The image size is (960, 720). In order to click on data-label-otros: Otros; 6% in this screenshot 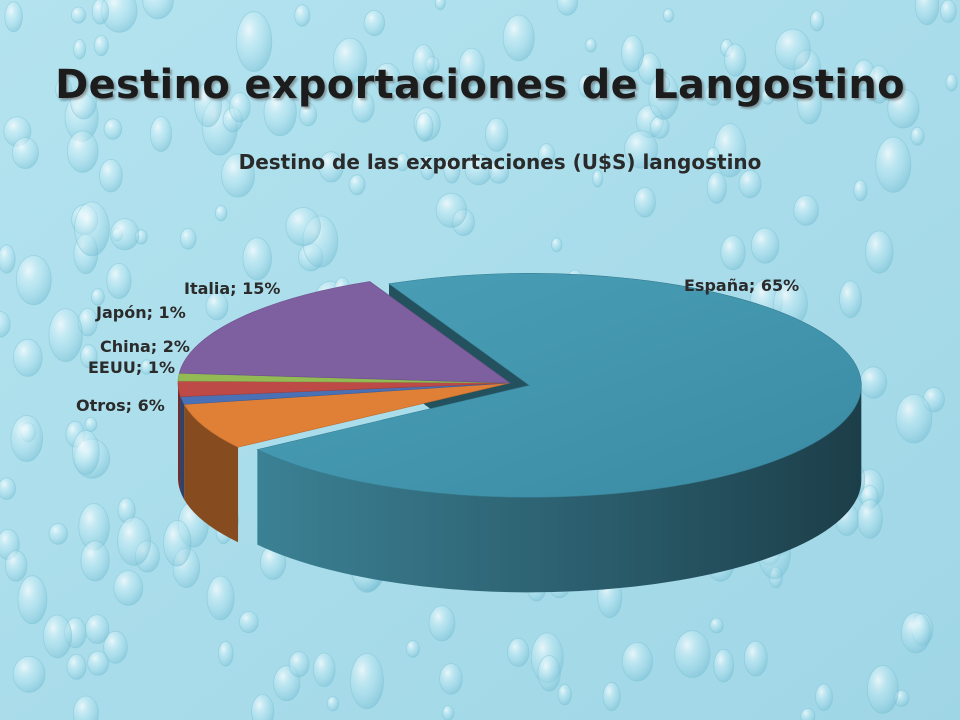, I will do `click(120, 405)`.